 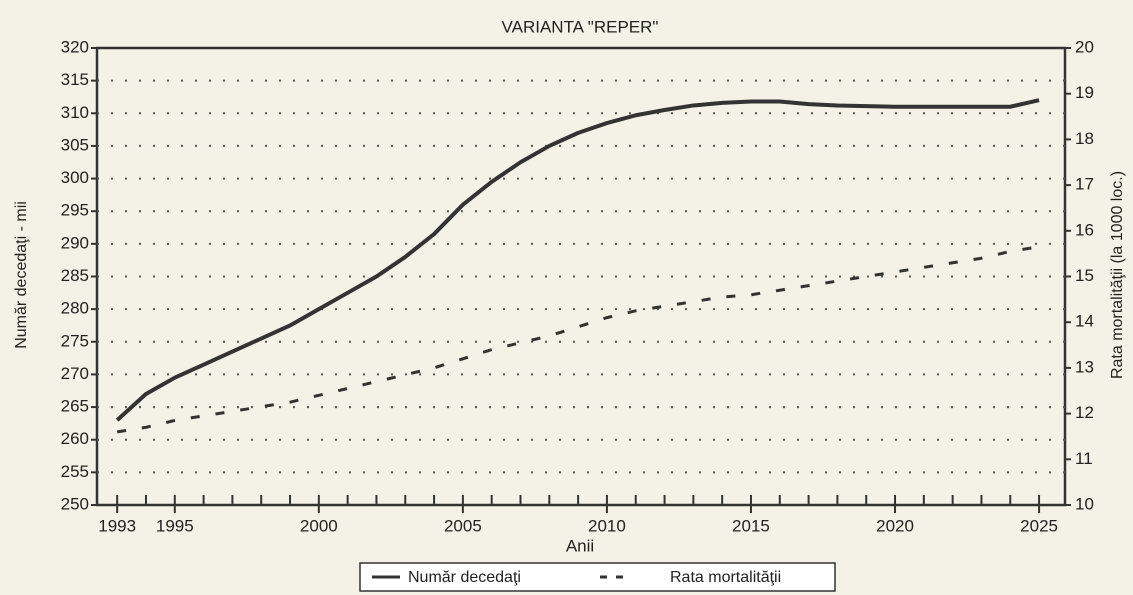 I want to click on y-tick-label: 285, so click(x=75, y=275).